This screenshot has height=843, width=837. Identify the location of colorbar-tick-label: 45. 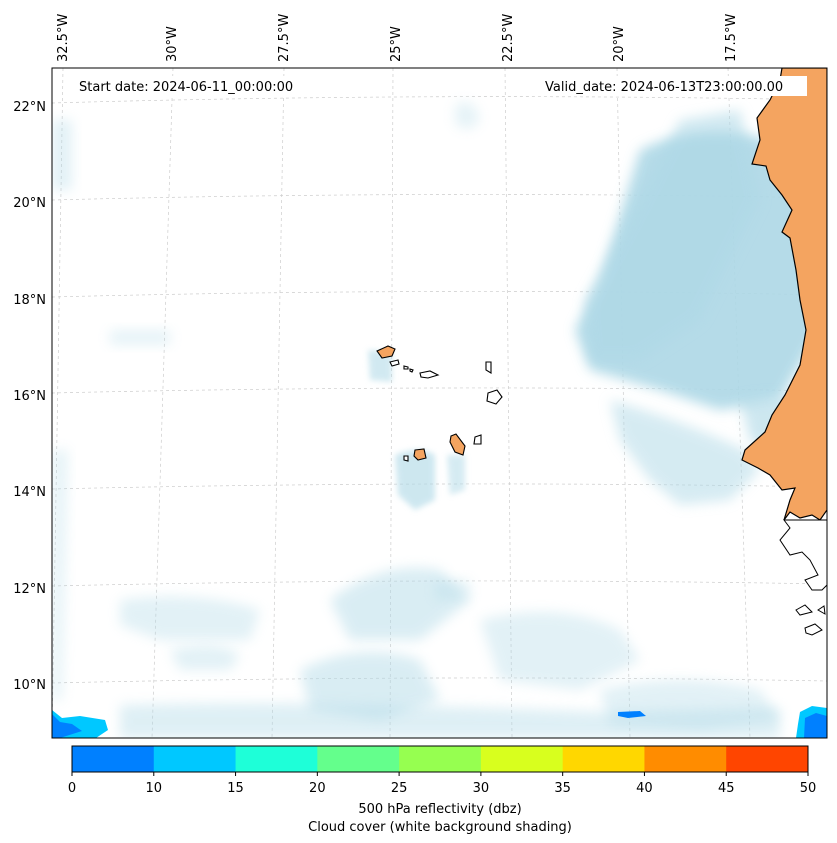
(726, 788).